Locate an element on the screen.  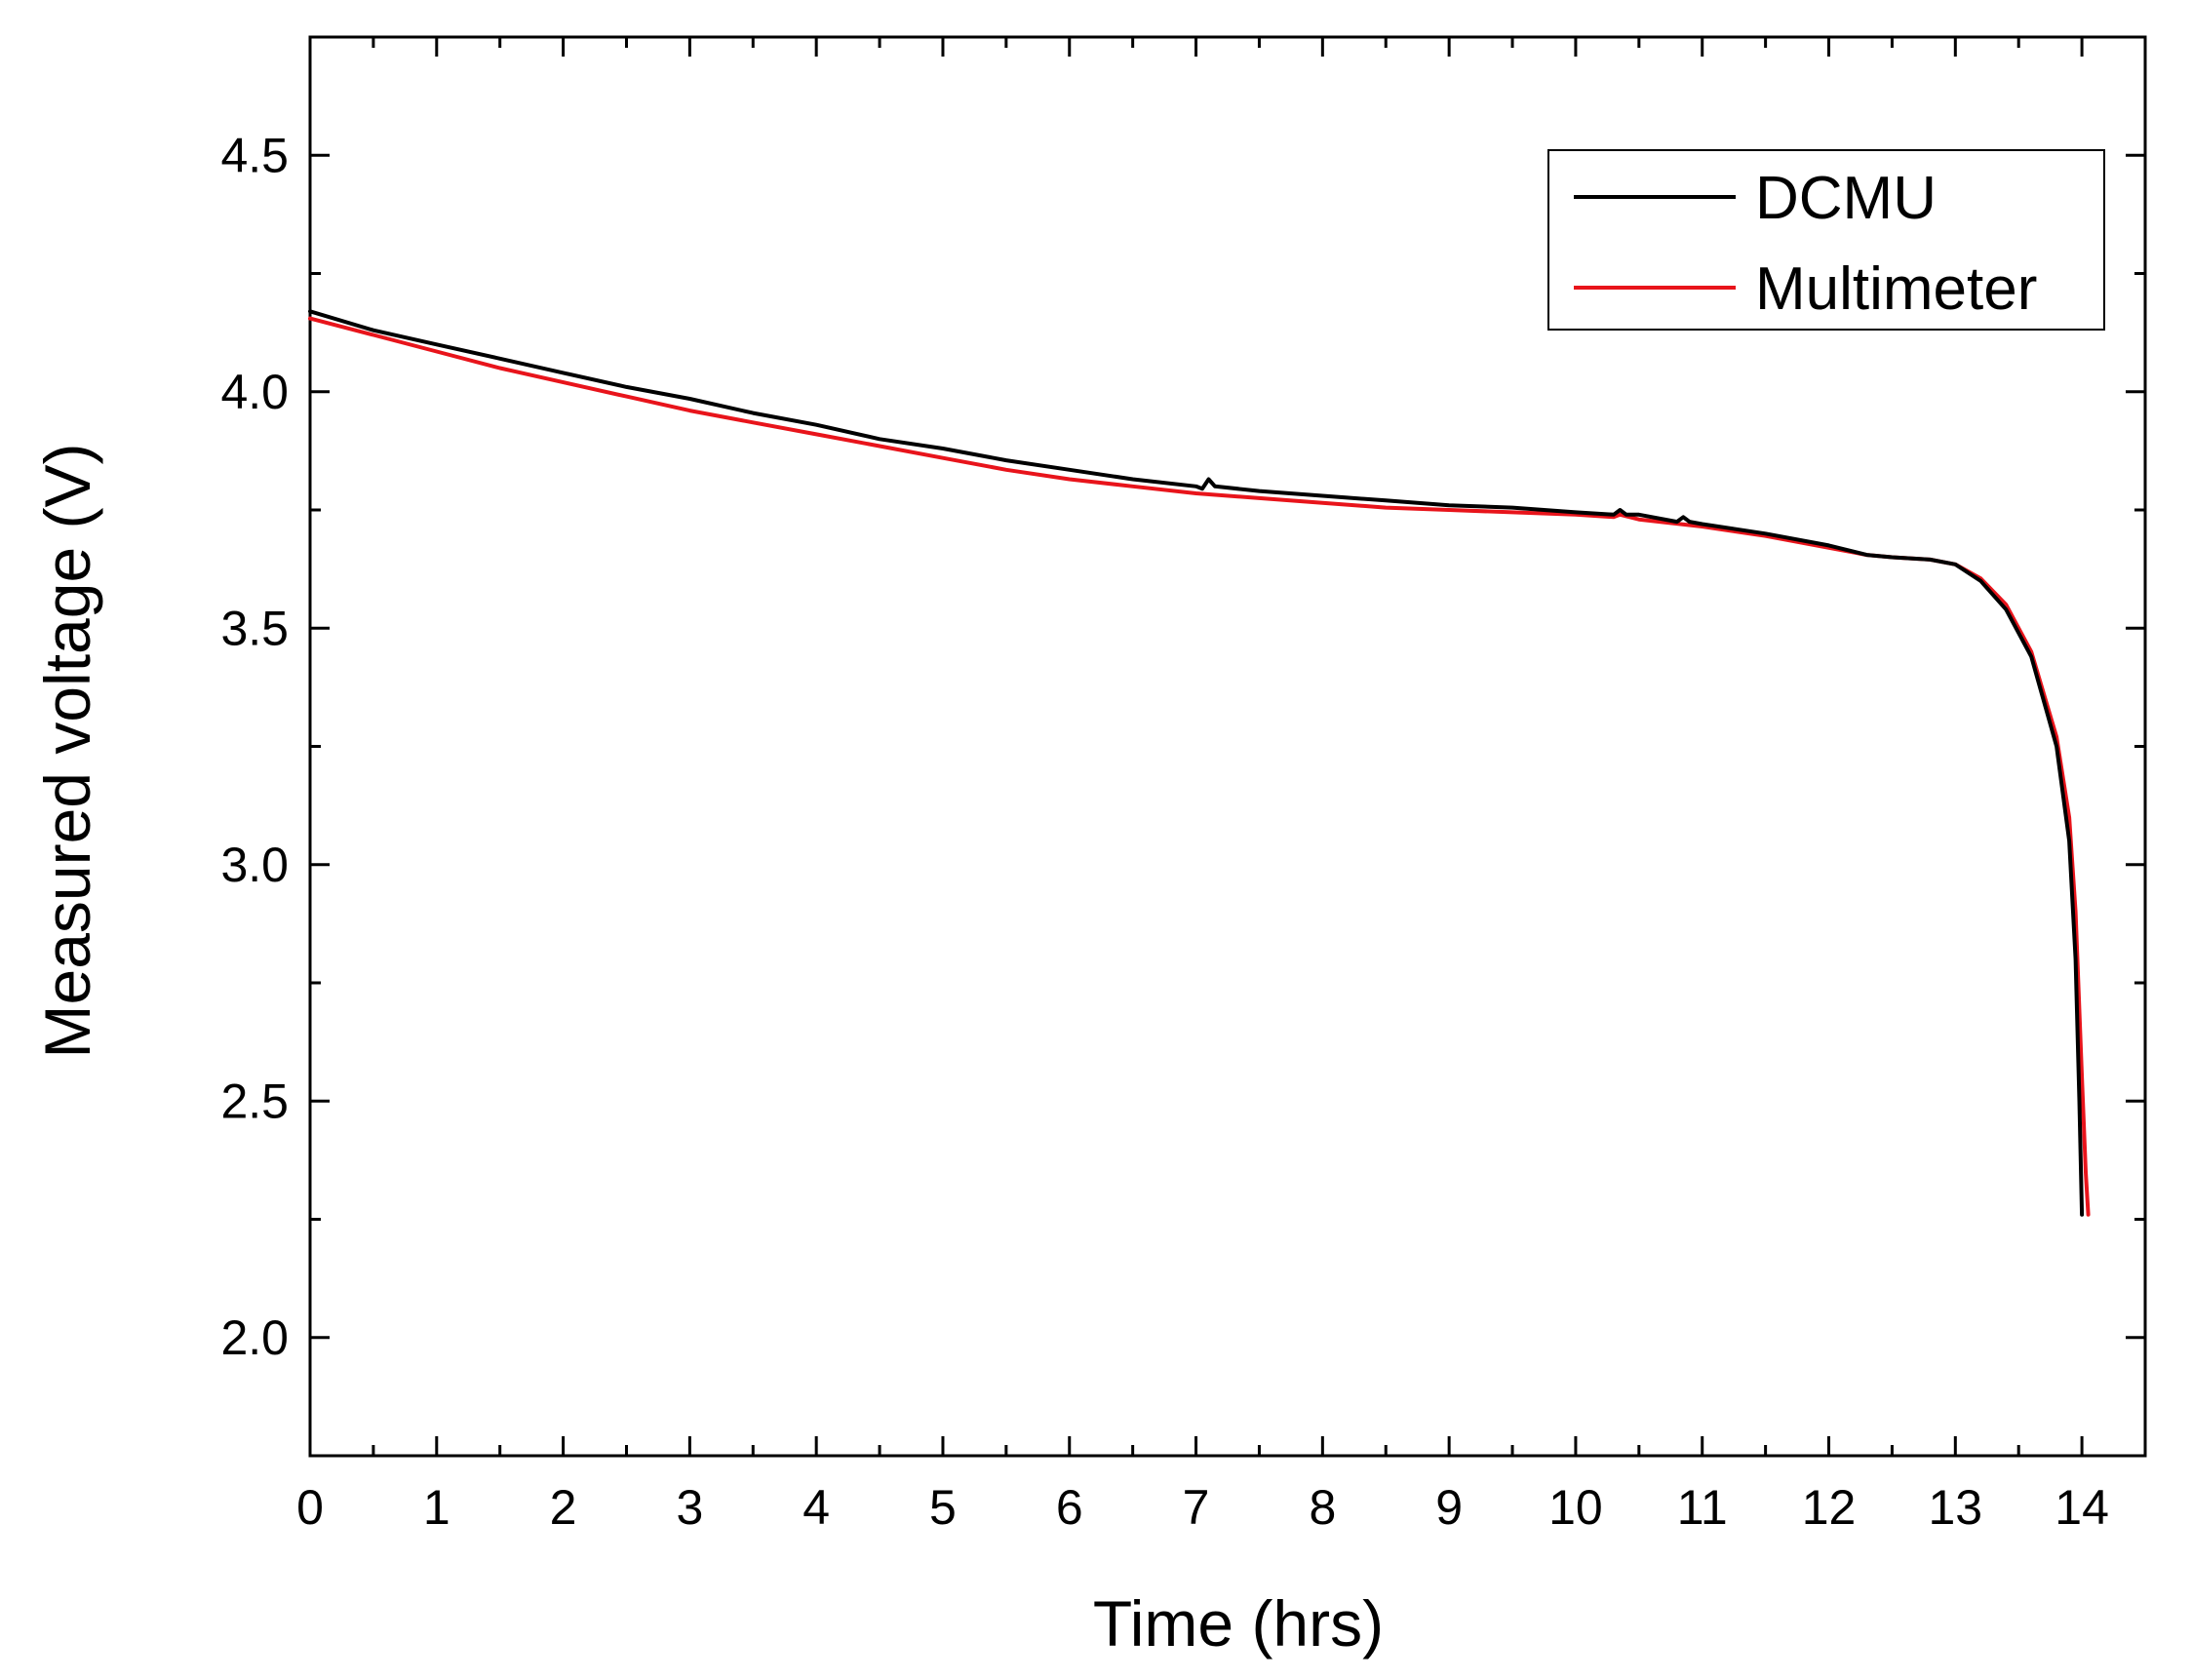
x-tick-label: 10 is located at coordinates (1575, 1507).